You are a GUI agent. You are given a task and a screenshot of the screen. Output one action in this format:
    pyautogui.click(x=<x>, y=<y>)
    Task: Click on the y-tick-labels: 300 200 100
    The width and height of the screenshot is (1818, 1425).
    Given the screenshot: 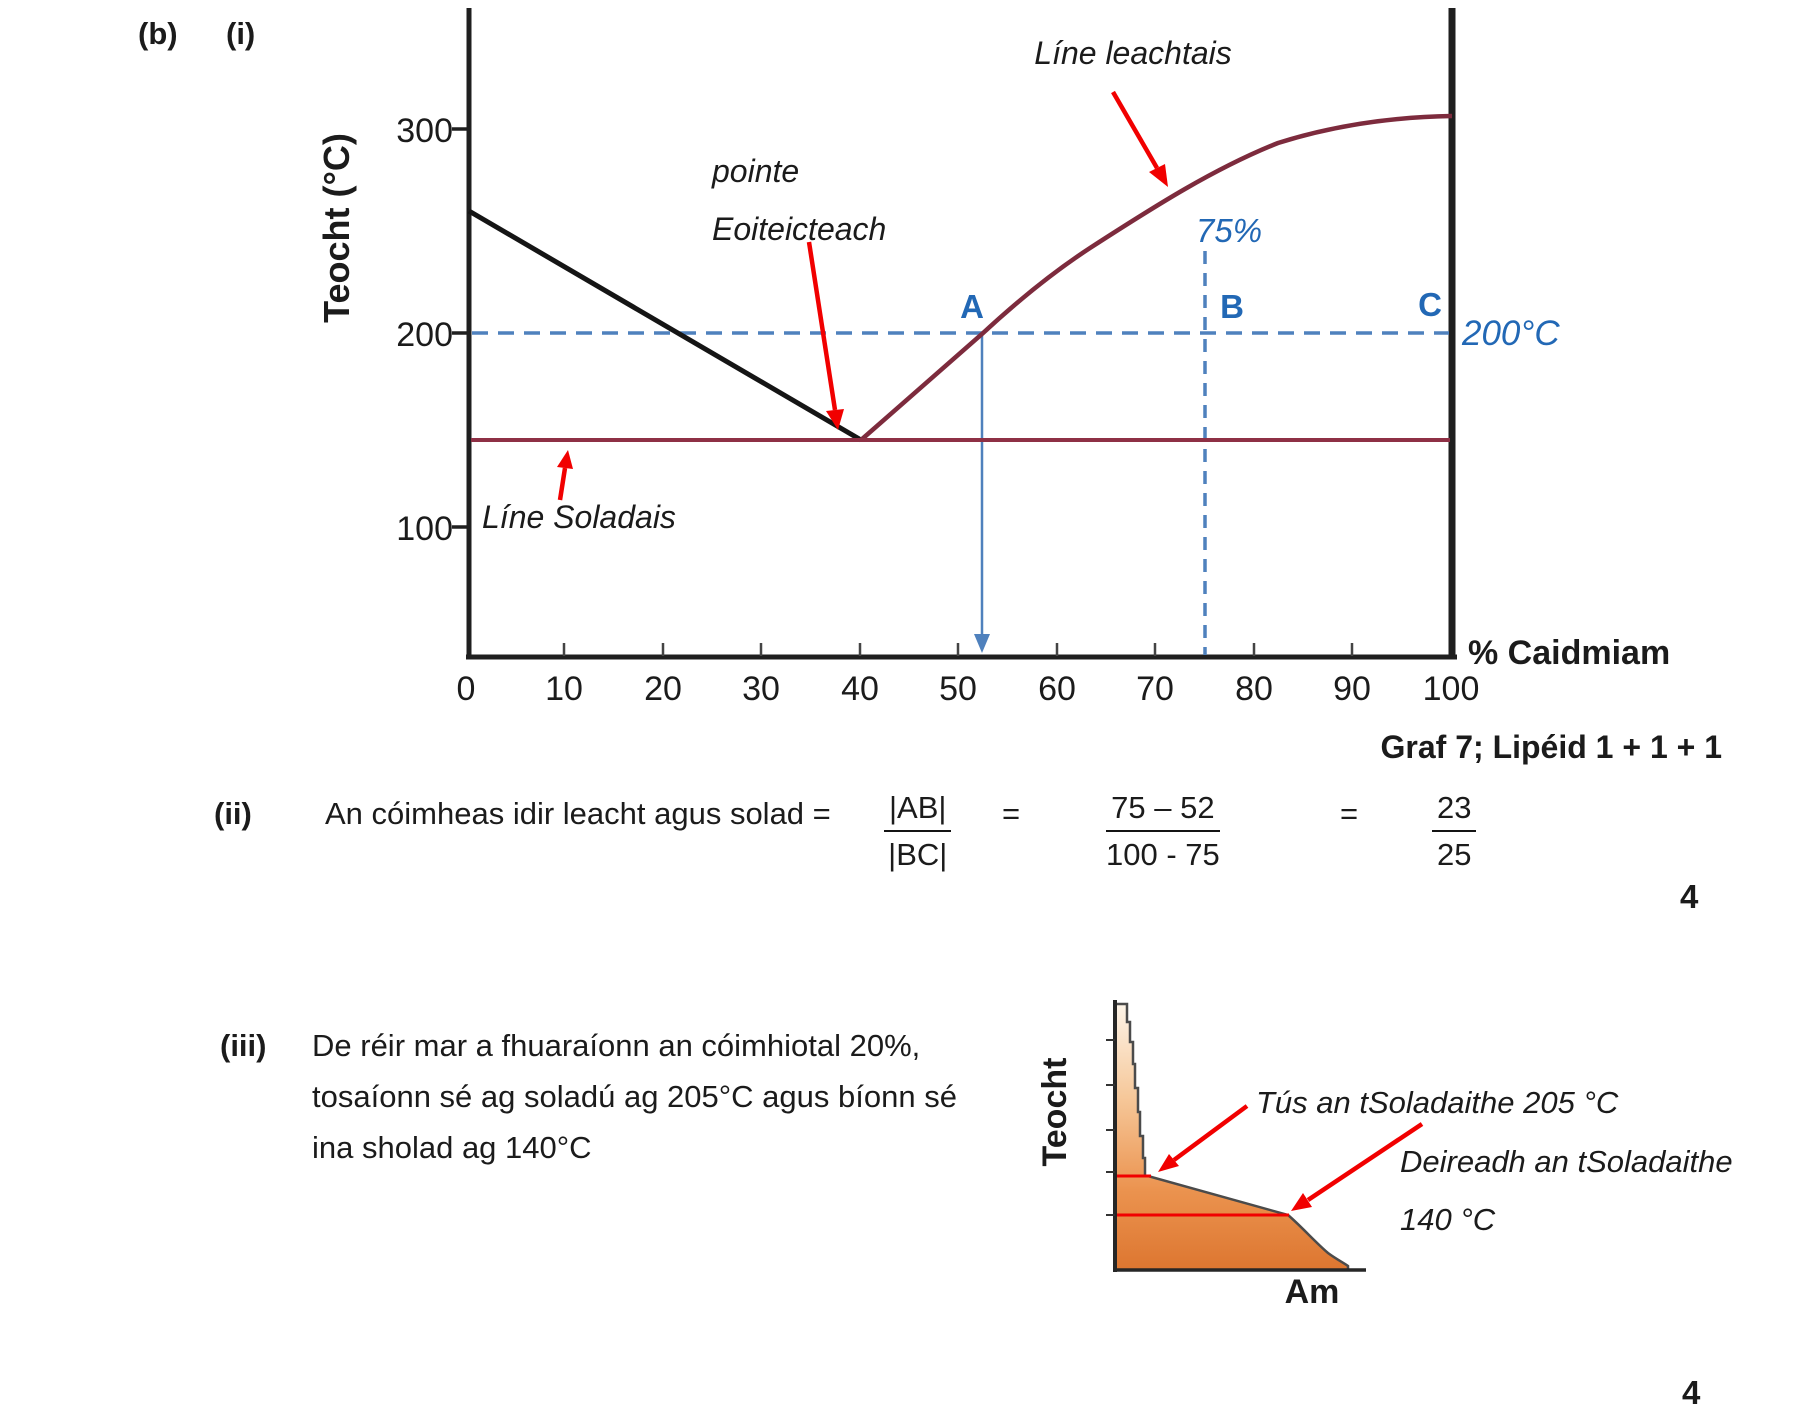 What is the action you would take?
    pyautogui.click(x=424, y=330)
    